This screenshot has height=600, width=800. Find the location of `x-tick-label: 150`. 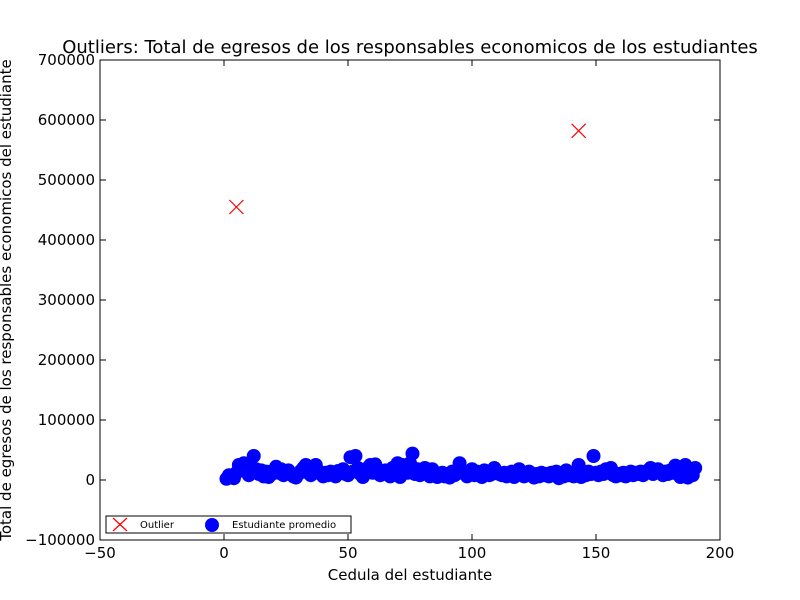

x-tick-label: 150 is located at coordinates (596, 553).